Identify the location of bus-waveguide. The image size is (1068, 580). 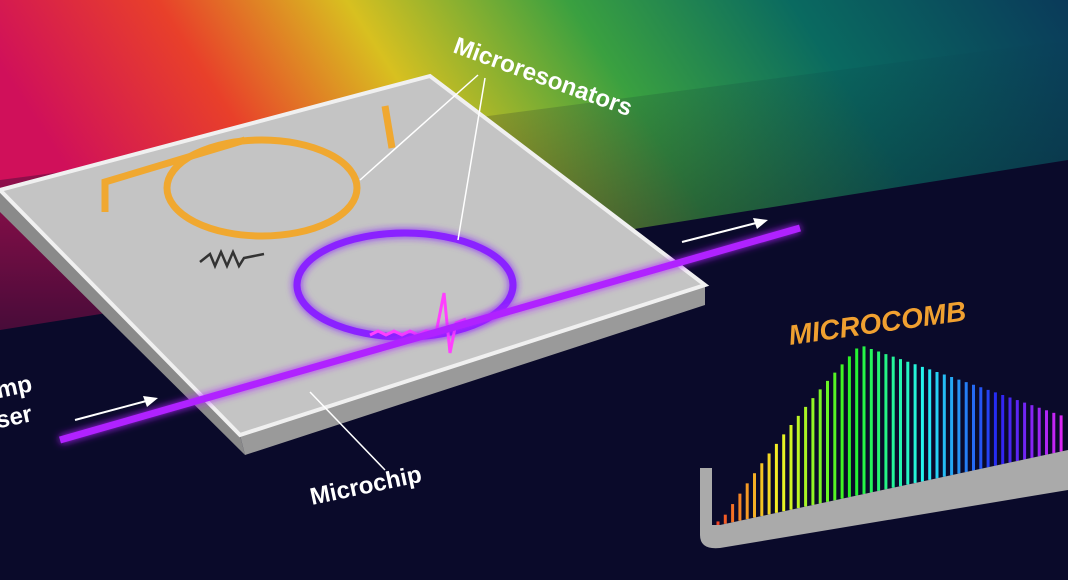
(388, 127).